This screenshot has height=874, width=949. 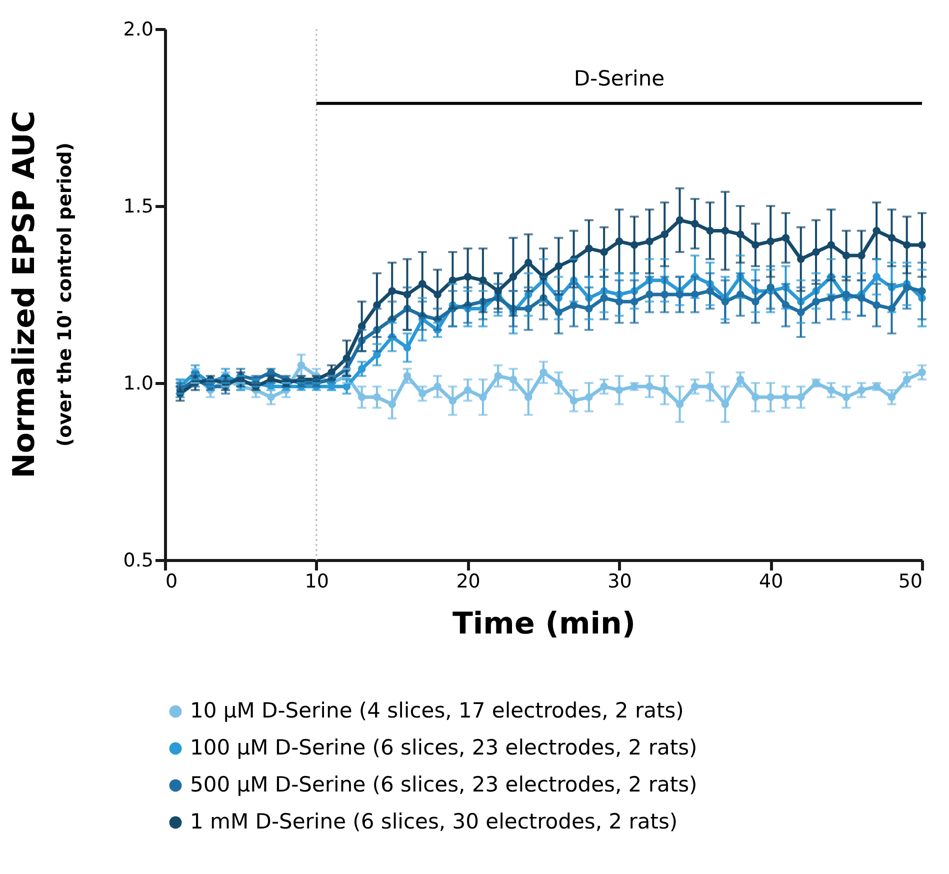 What do you see at coordinates (316, 581) in the screenshot?
I see `x-tick-label: 10` at bounding box center [316, 581].